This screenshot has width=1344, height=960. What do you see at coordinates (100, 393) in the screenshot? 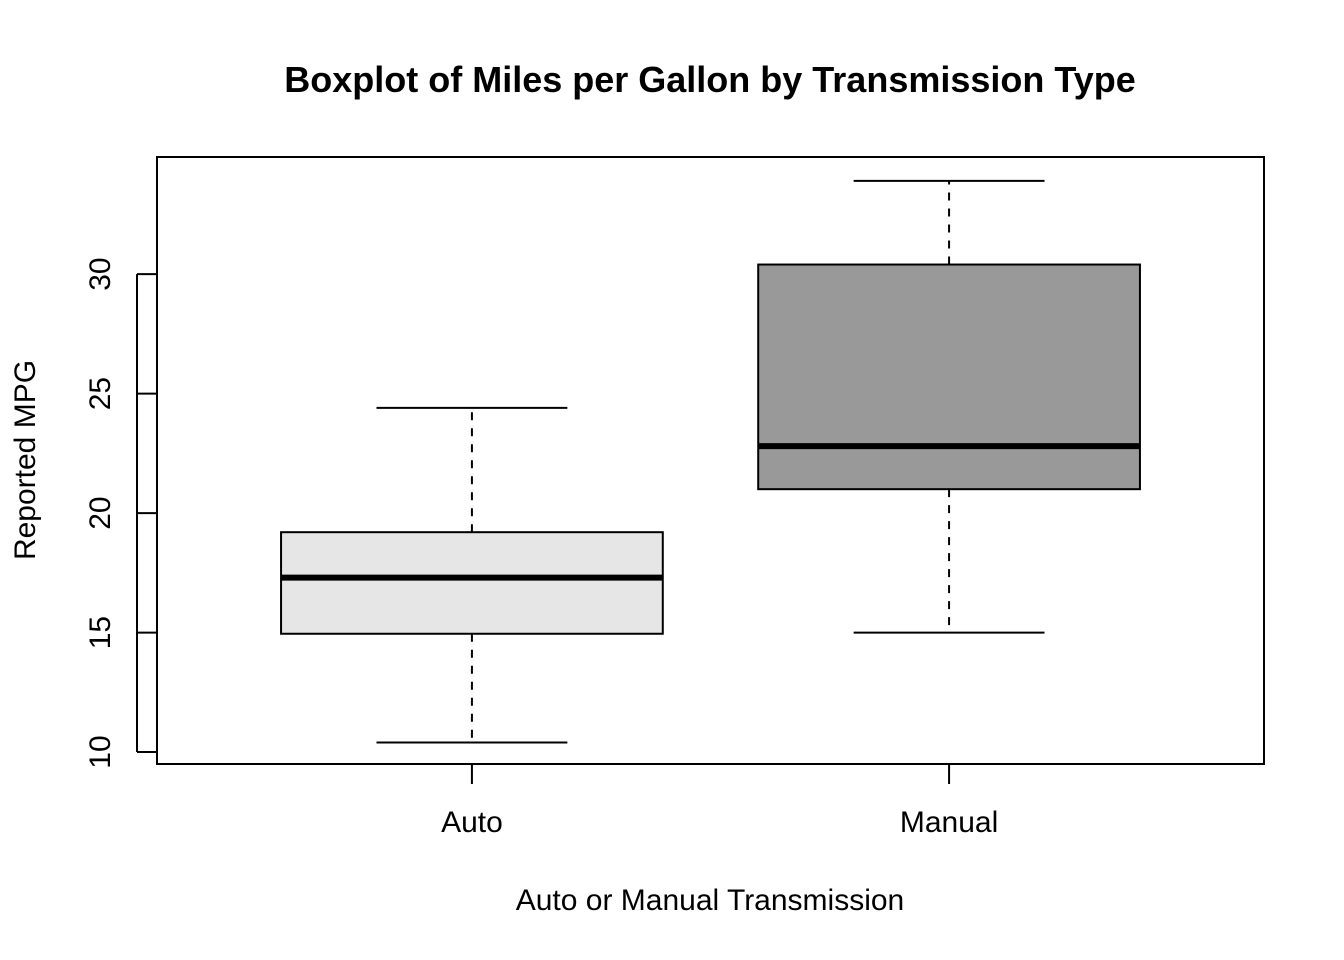
I see `y-tick-label: 25` at bounding box center [100, 393].